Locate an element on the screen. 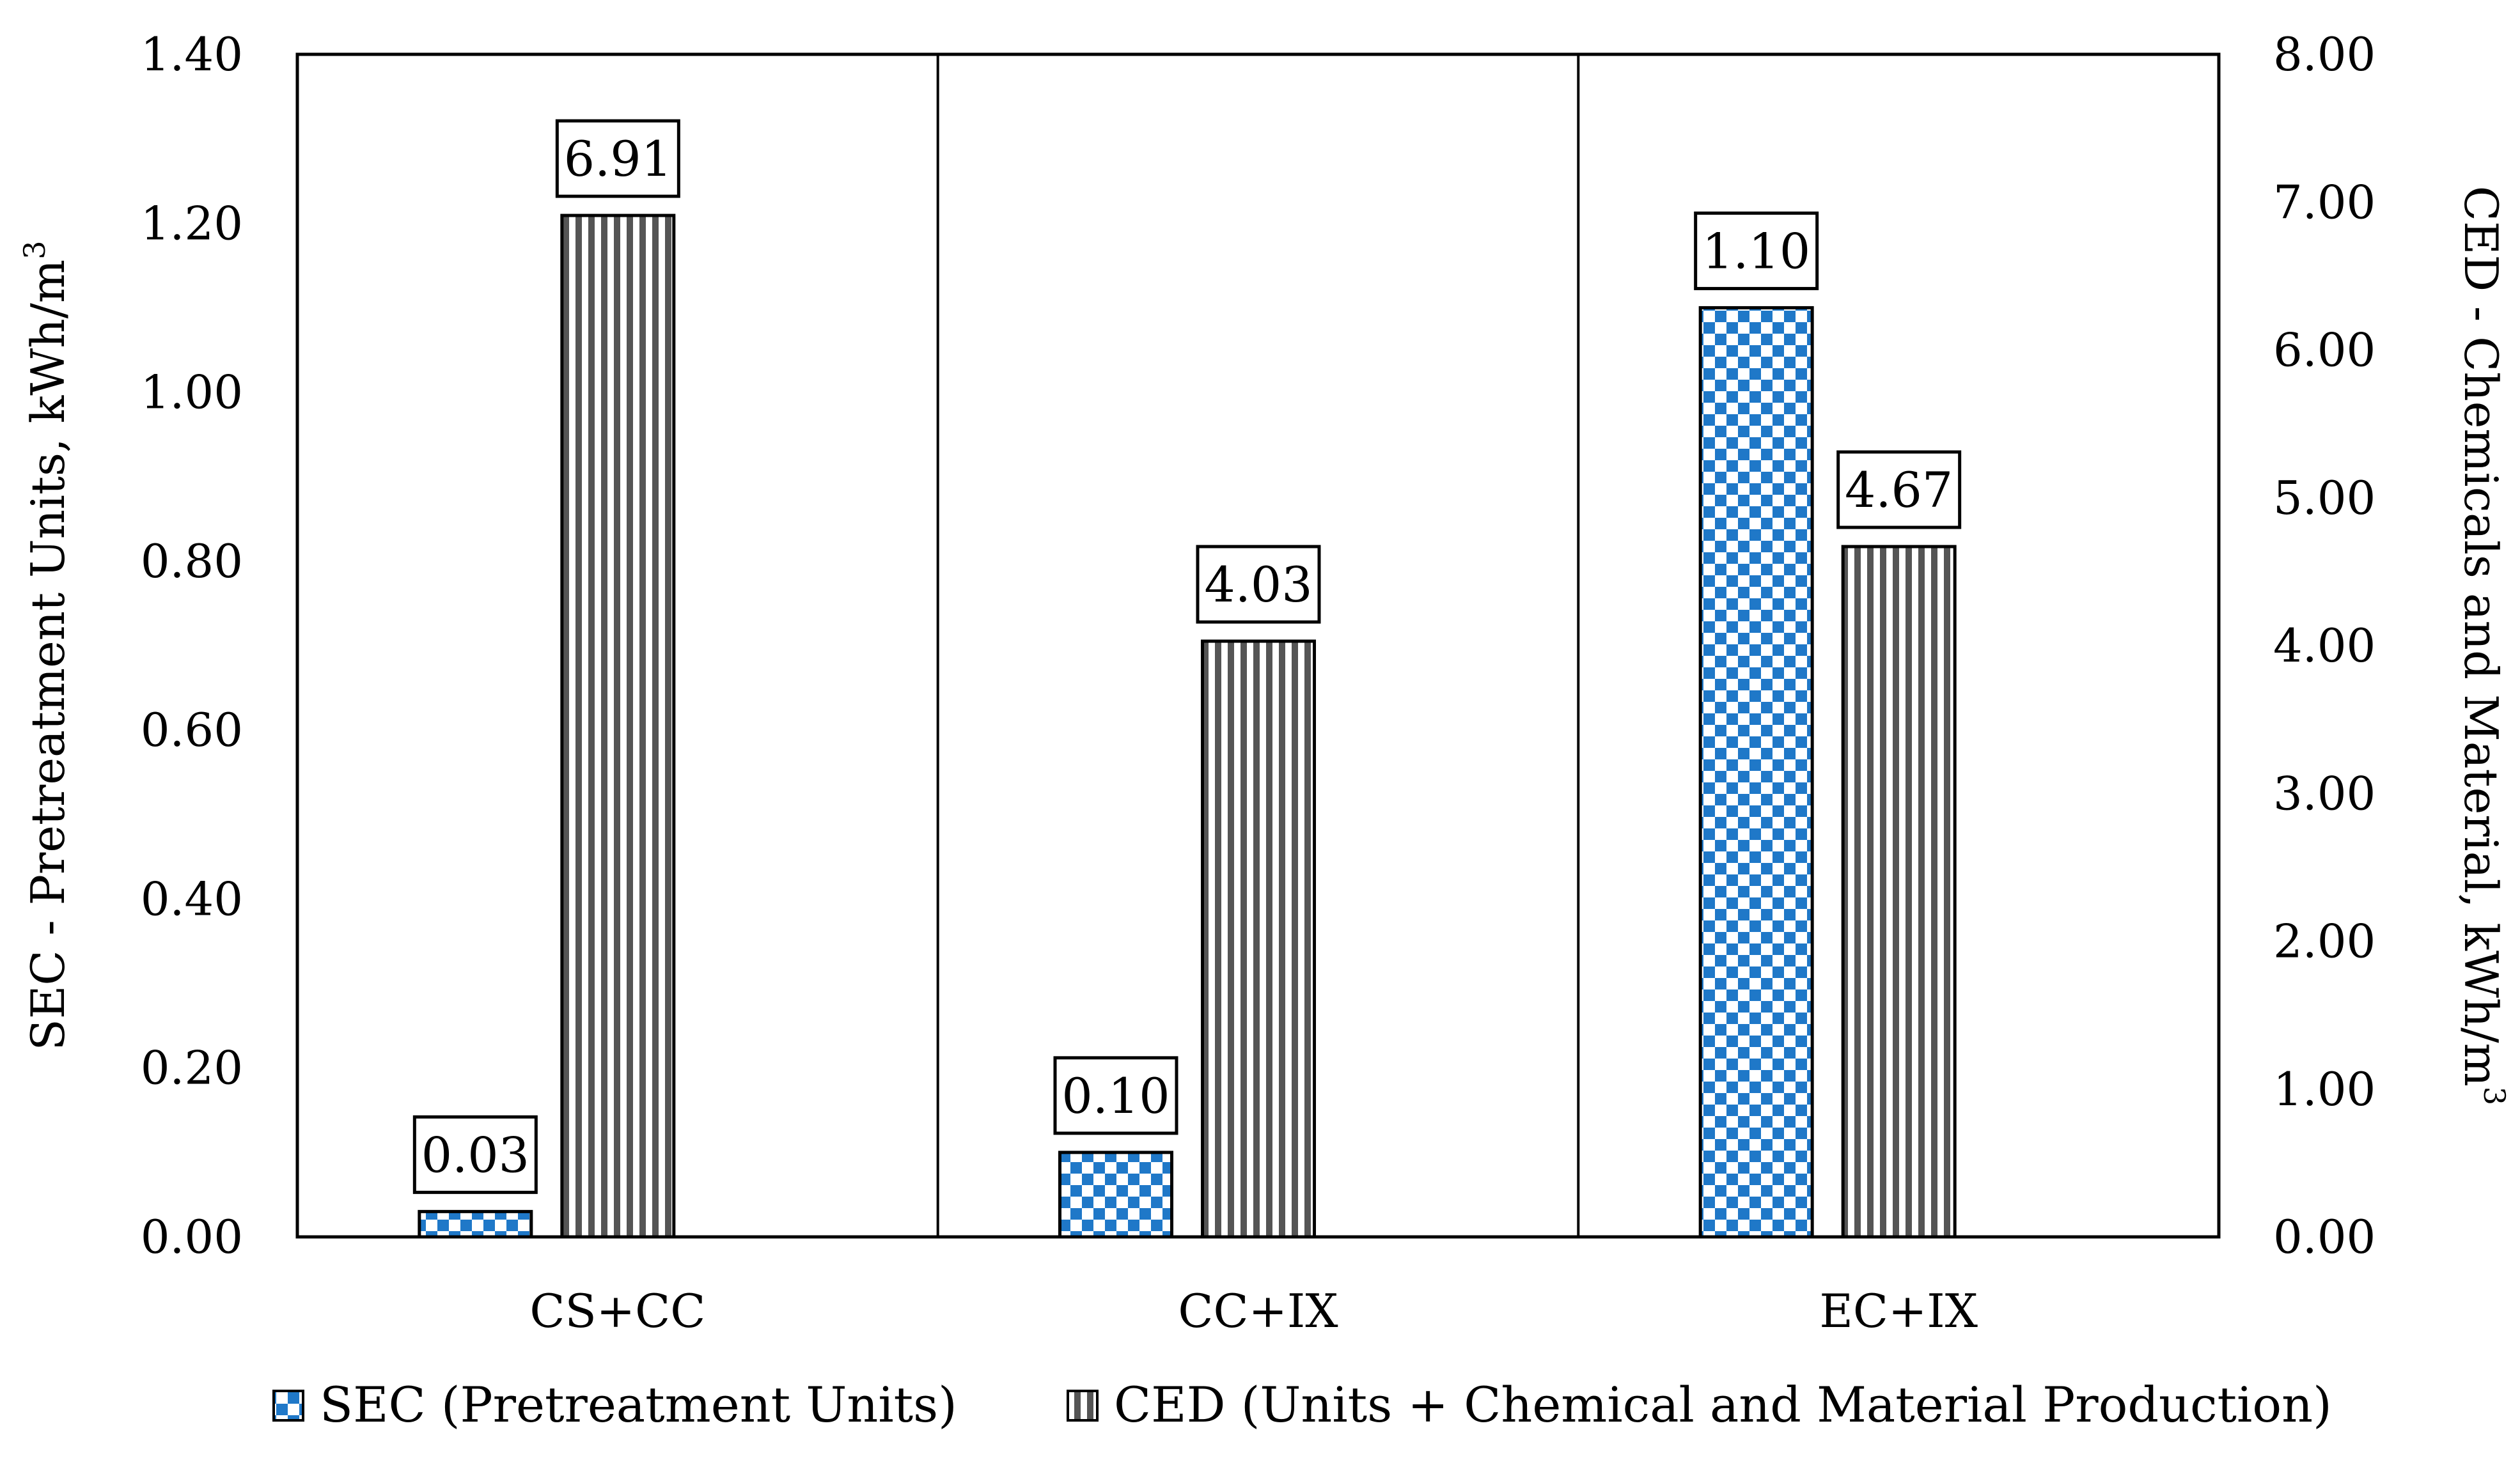 This screenshot has width=2520, height=1467. y-right-tick-labels: 0.00 1.00 2.00 3.00 4.00 5.00 6.00 7.00 8.00 is located at coordinates (2324, 645).